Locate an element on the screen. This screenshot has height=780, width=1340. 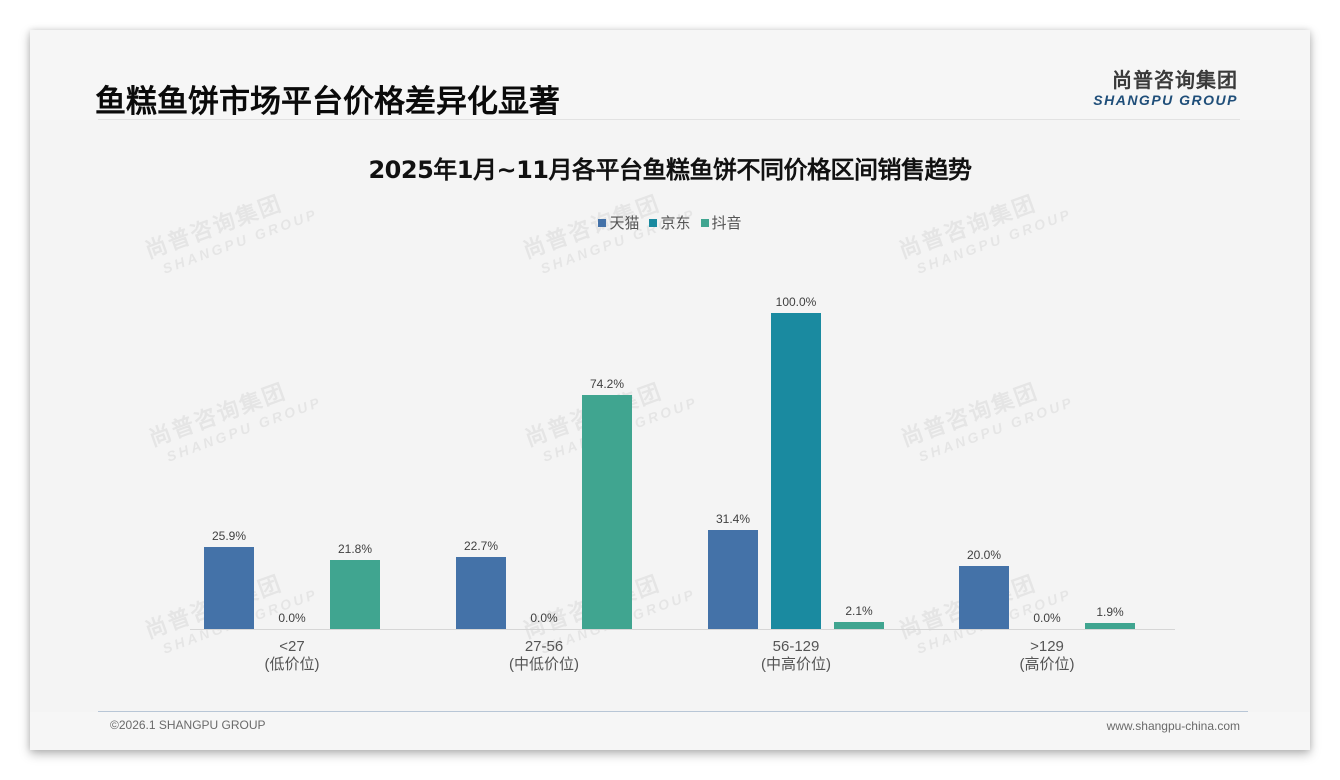
page-title: 鱼糕鱼饼市场平台价格差异化显著 is located at coordinates (327, 102).